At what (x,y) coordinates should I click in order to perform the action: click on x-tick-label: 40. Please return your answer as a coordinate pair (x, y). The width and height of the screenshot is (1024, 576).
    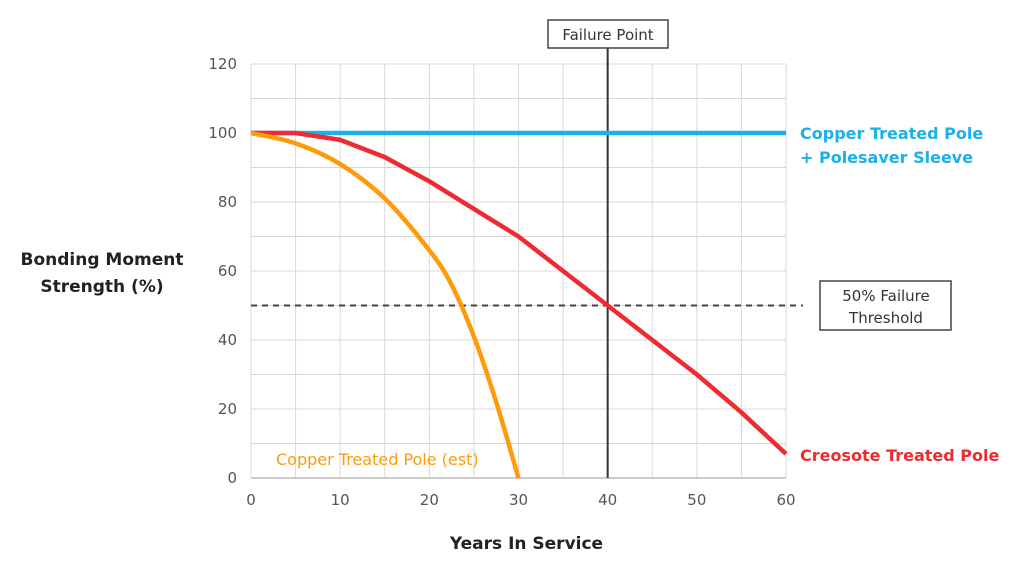
    Looking at the image, I should click on (607, 500).